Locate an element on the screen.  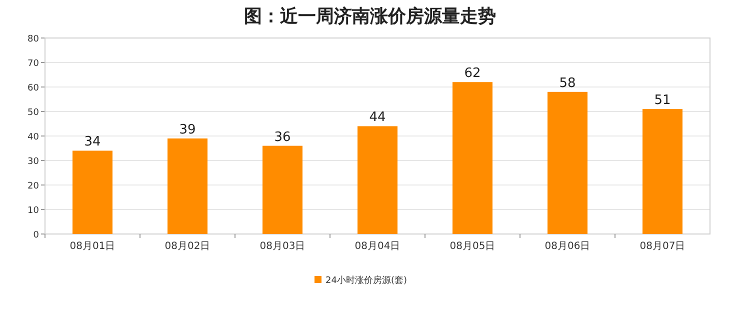
y-tick-label: 10 is located at coordinates (34, 211).